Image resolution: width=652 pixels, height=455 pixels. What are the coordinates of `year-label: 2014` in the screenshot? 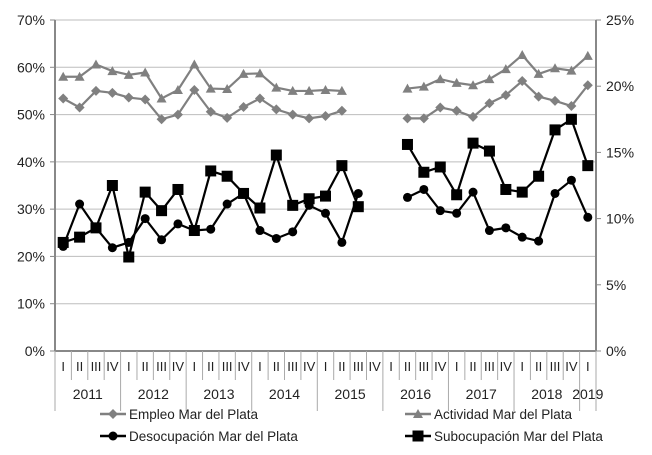 It's located at (284, 394).